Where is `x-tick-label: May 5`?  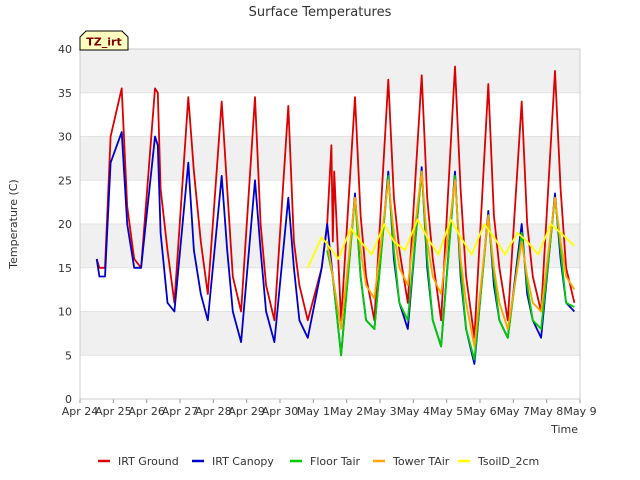
x-tick-label: May 5 is located at coordinates (446, 411).